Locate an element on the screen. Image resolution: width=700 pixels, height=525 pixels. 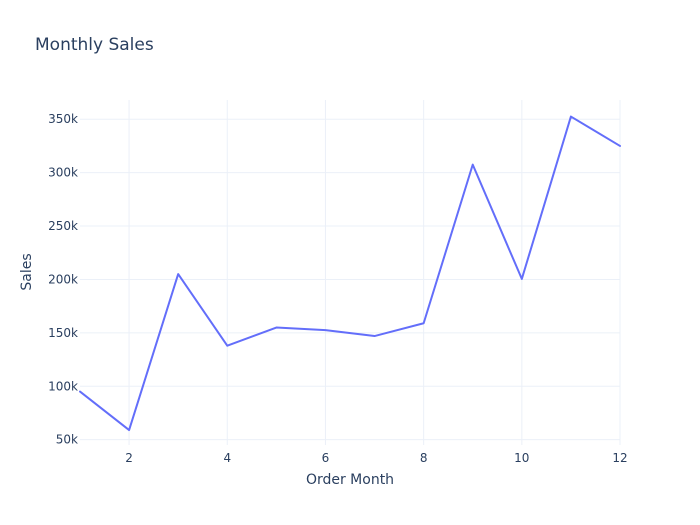
y-axis-title: Sales is located at coordinates (27, 271).